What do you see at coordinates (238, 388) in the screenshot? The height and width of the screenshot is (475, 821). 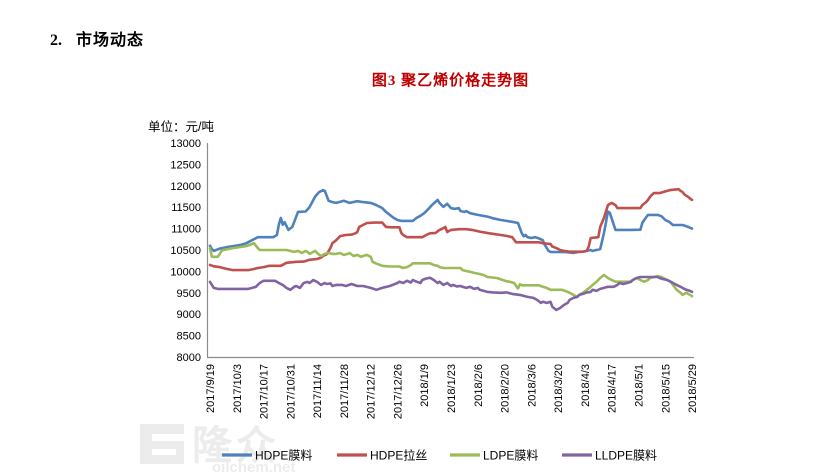 I see `x-tick-label: 2017/10/3` at bounding box center [238, 388].